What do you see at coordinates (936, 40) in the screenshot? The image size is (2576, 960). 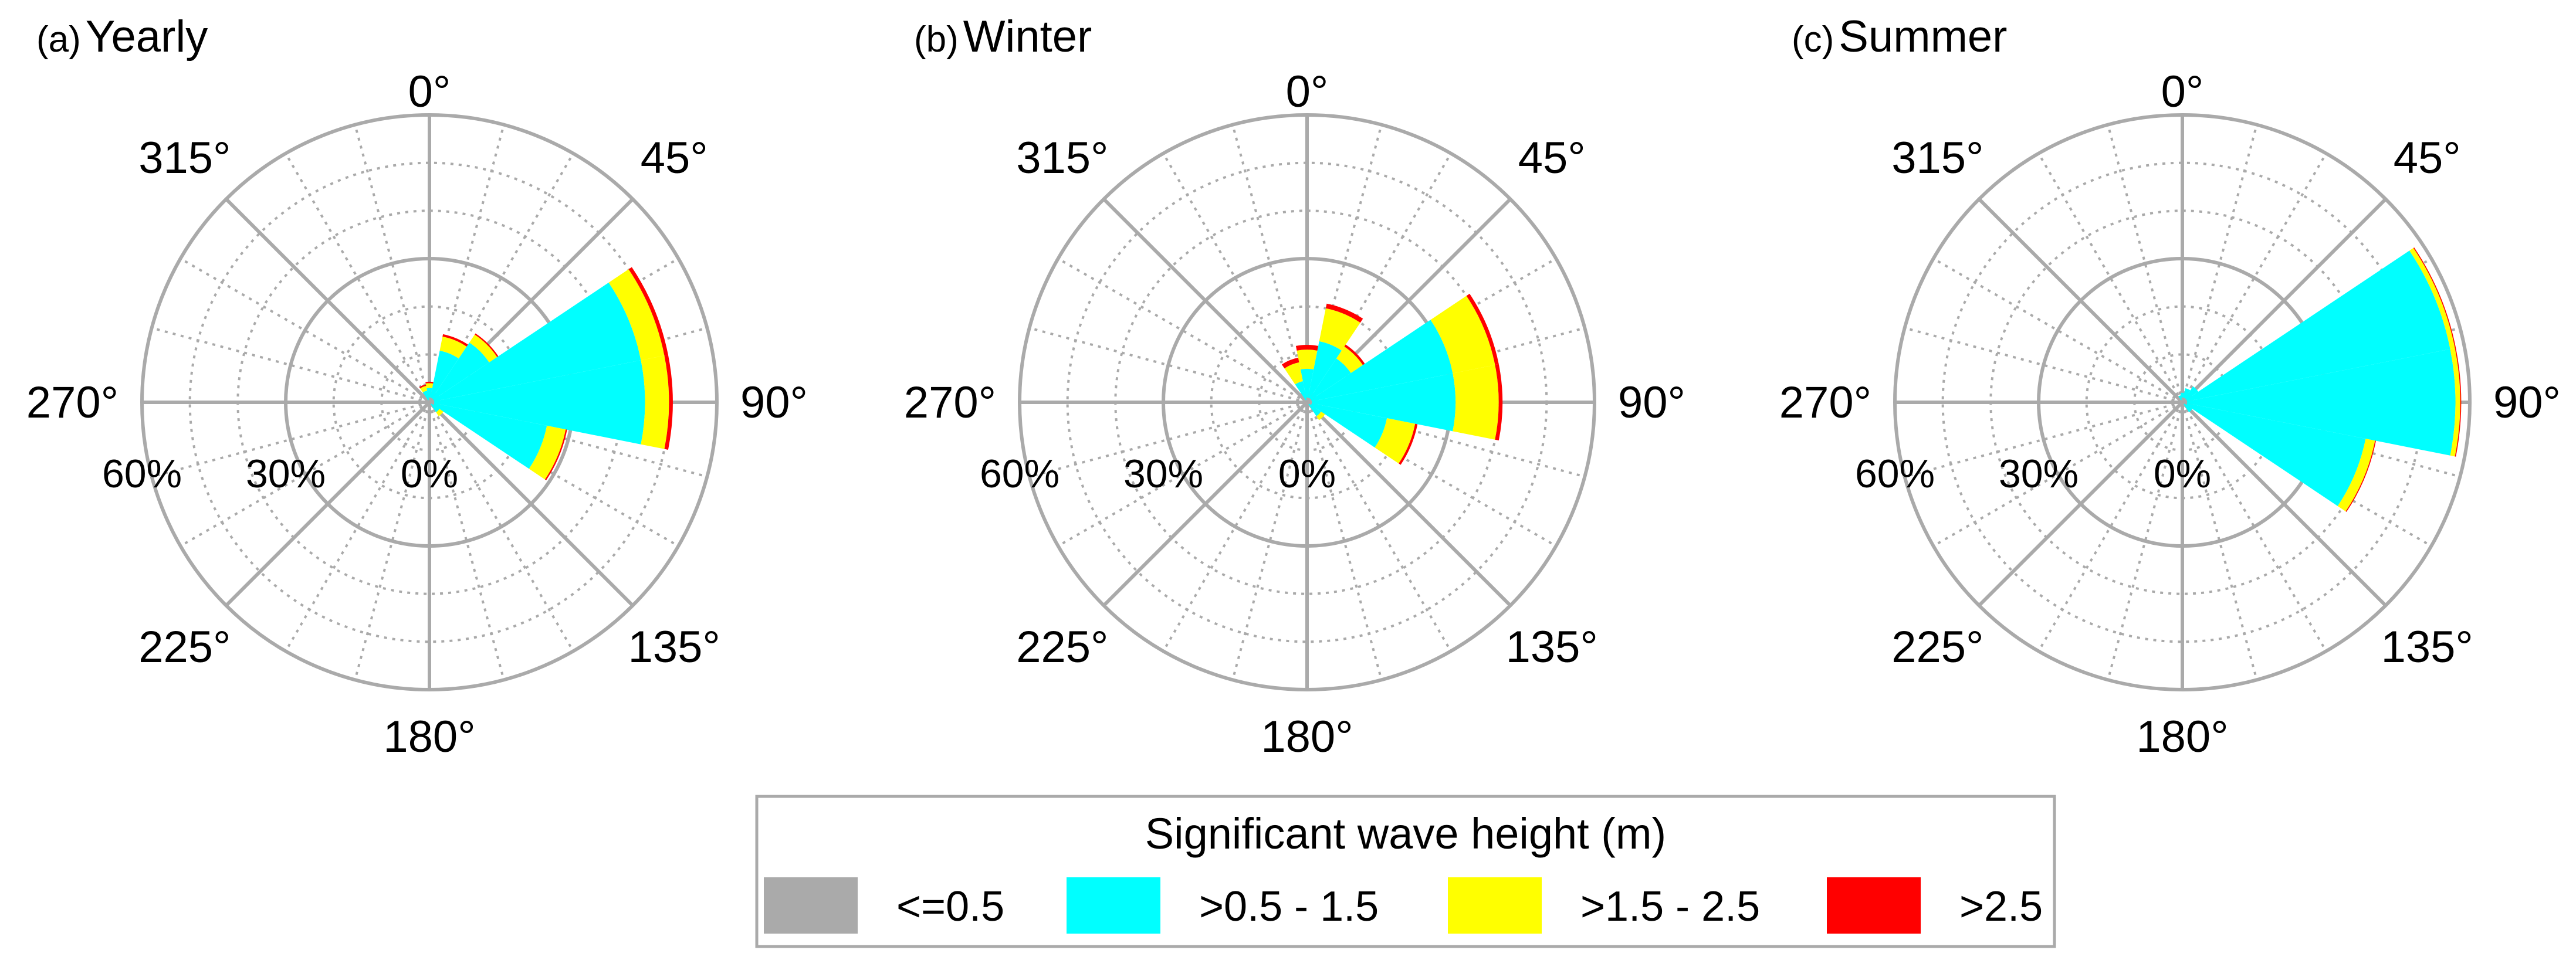 I see `panel-letter: (b)` at bounding box center [936, 40].